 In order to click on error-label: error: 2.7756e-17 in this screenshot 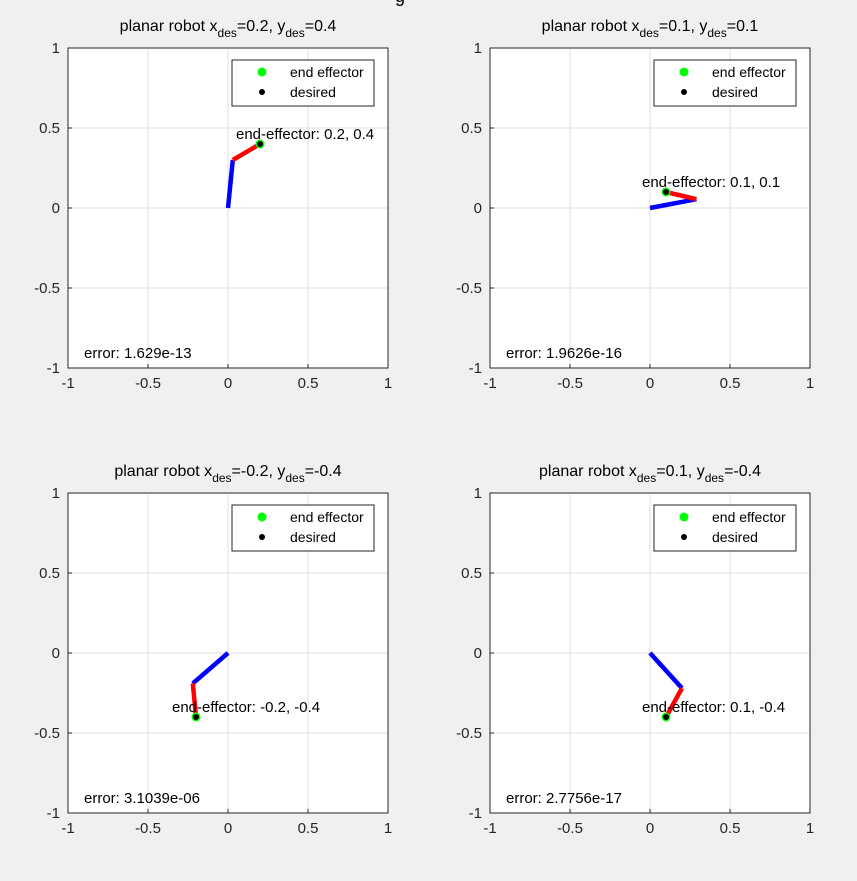, I will do `click(564, 798)`.